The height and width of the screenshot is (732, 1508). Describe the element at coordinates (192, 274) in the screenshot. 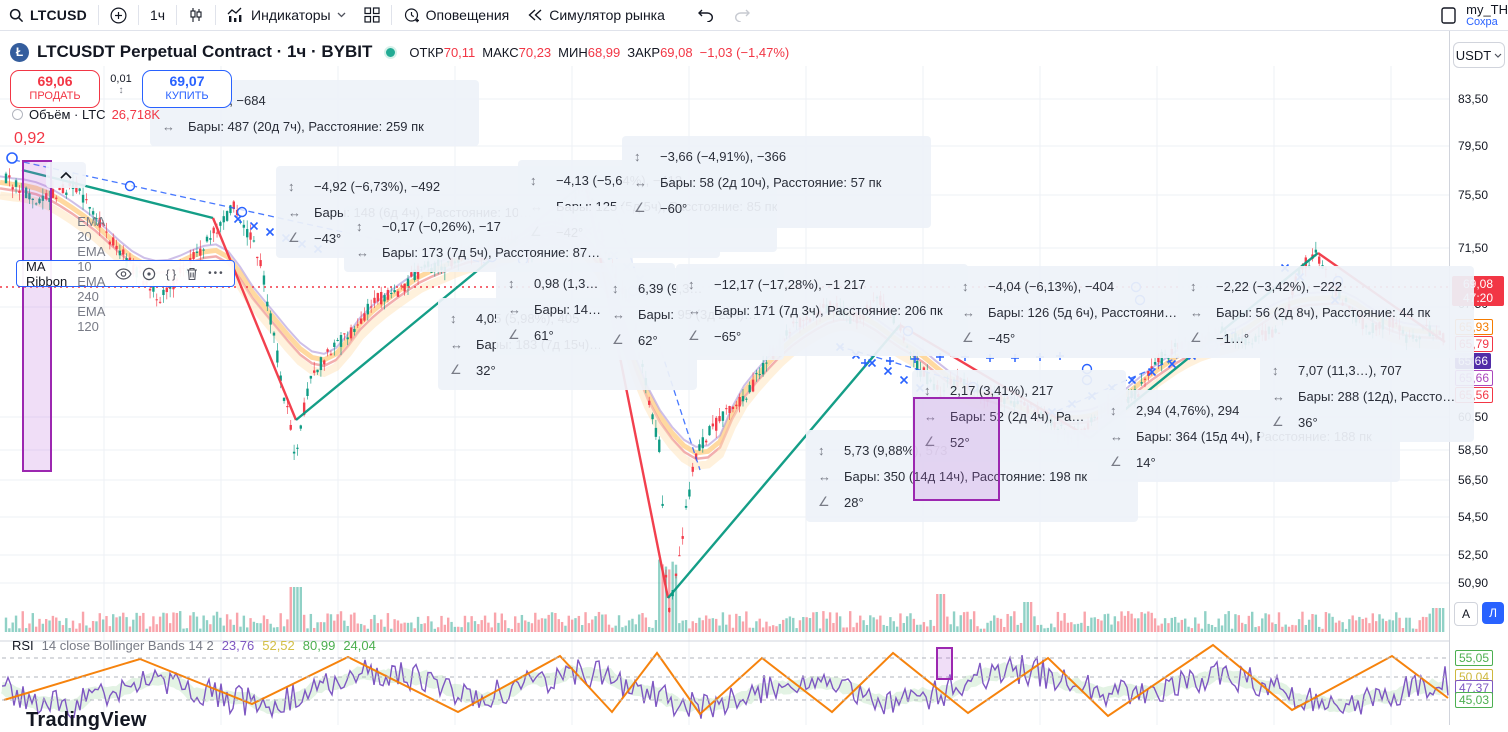

I see `delete-icon` at that location.